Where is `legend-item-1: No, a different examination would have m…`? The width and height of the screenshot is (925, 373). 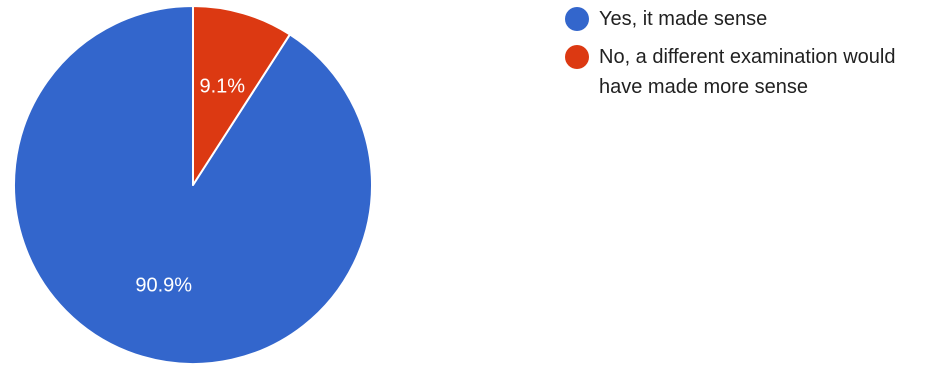
legend-item-1: No, a different examination would have m… is located at coordinates (745, 72).